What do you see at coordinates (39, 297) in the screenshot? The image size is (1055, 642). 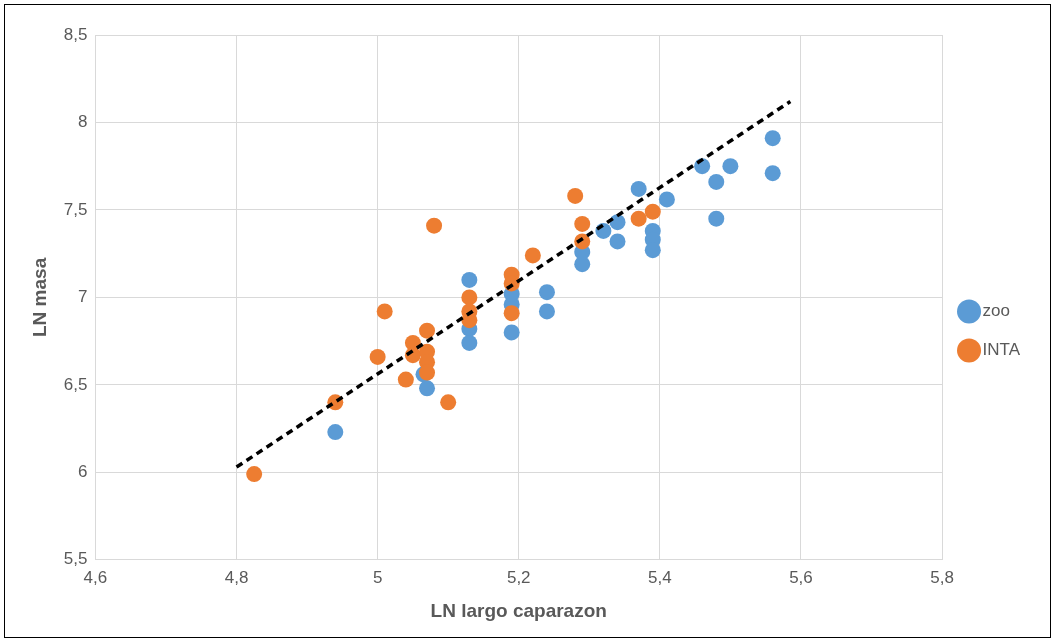 I see `y-axis-title: LN masa` at bounding box center [39, 297].